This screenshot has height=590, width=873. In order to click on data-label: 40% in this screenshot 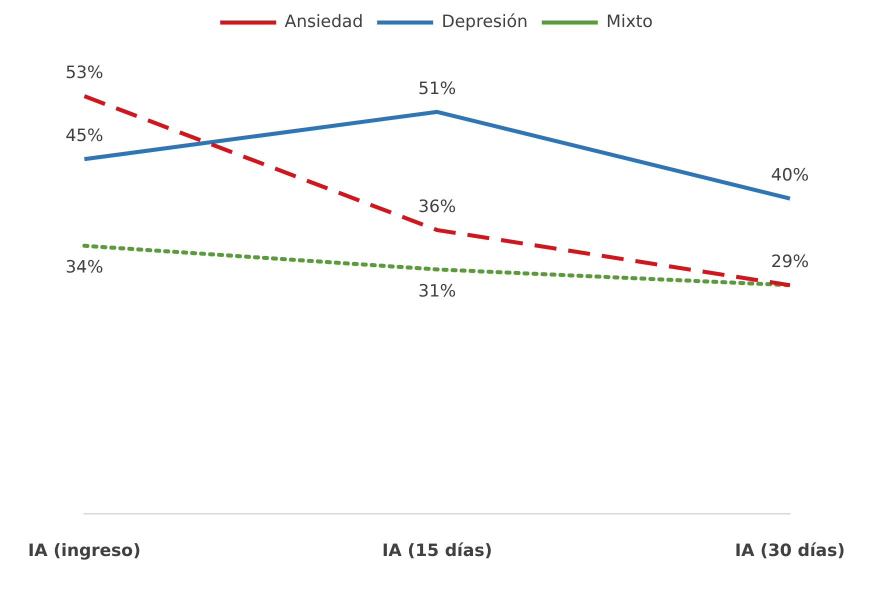, I will do `click(790, 175)`.